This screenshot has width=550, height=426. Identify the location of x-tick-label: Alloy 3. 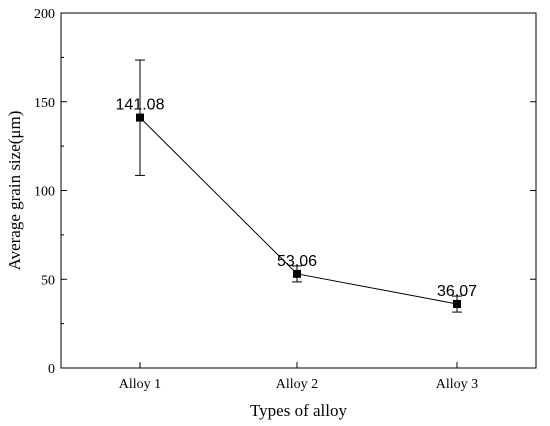
(457, 384).